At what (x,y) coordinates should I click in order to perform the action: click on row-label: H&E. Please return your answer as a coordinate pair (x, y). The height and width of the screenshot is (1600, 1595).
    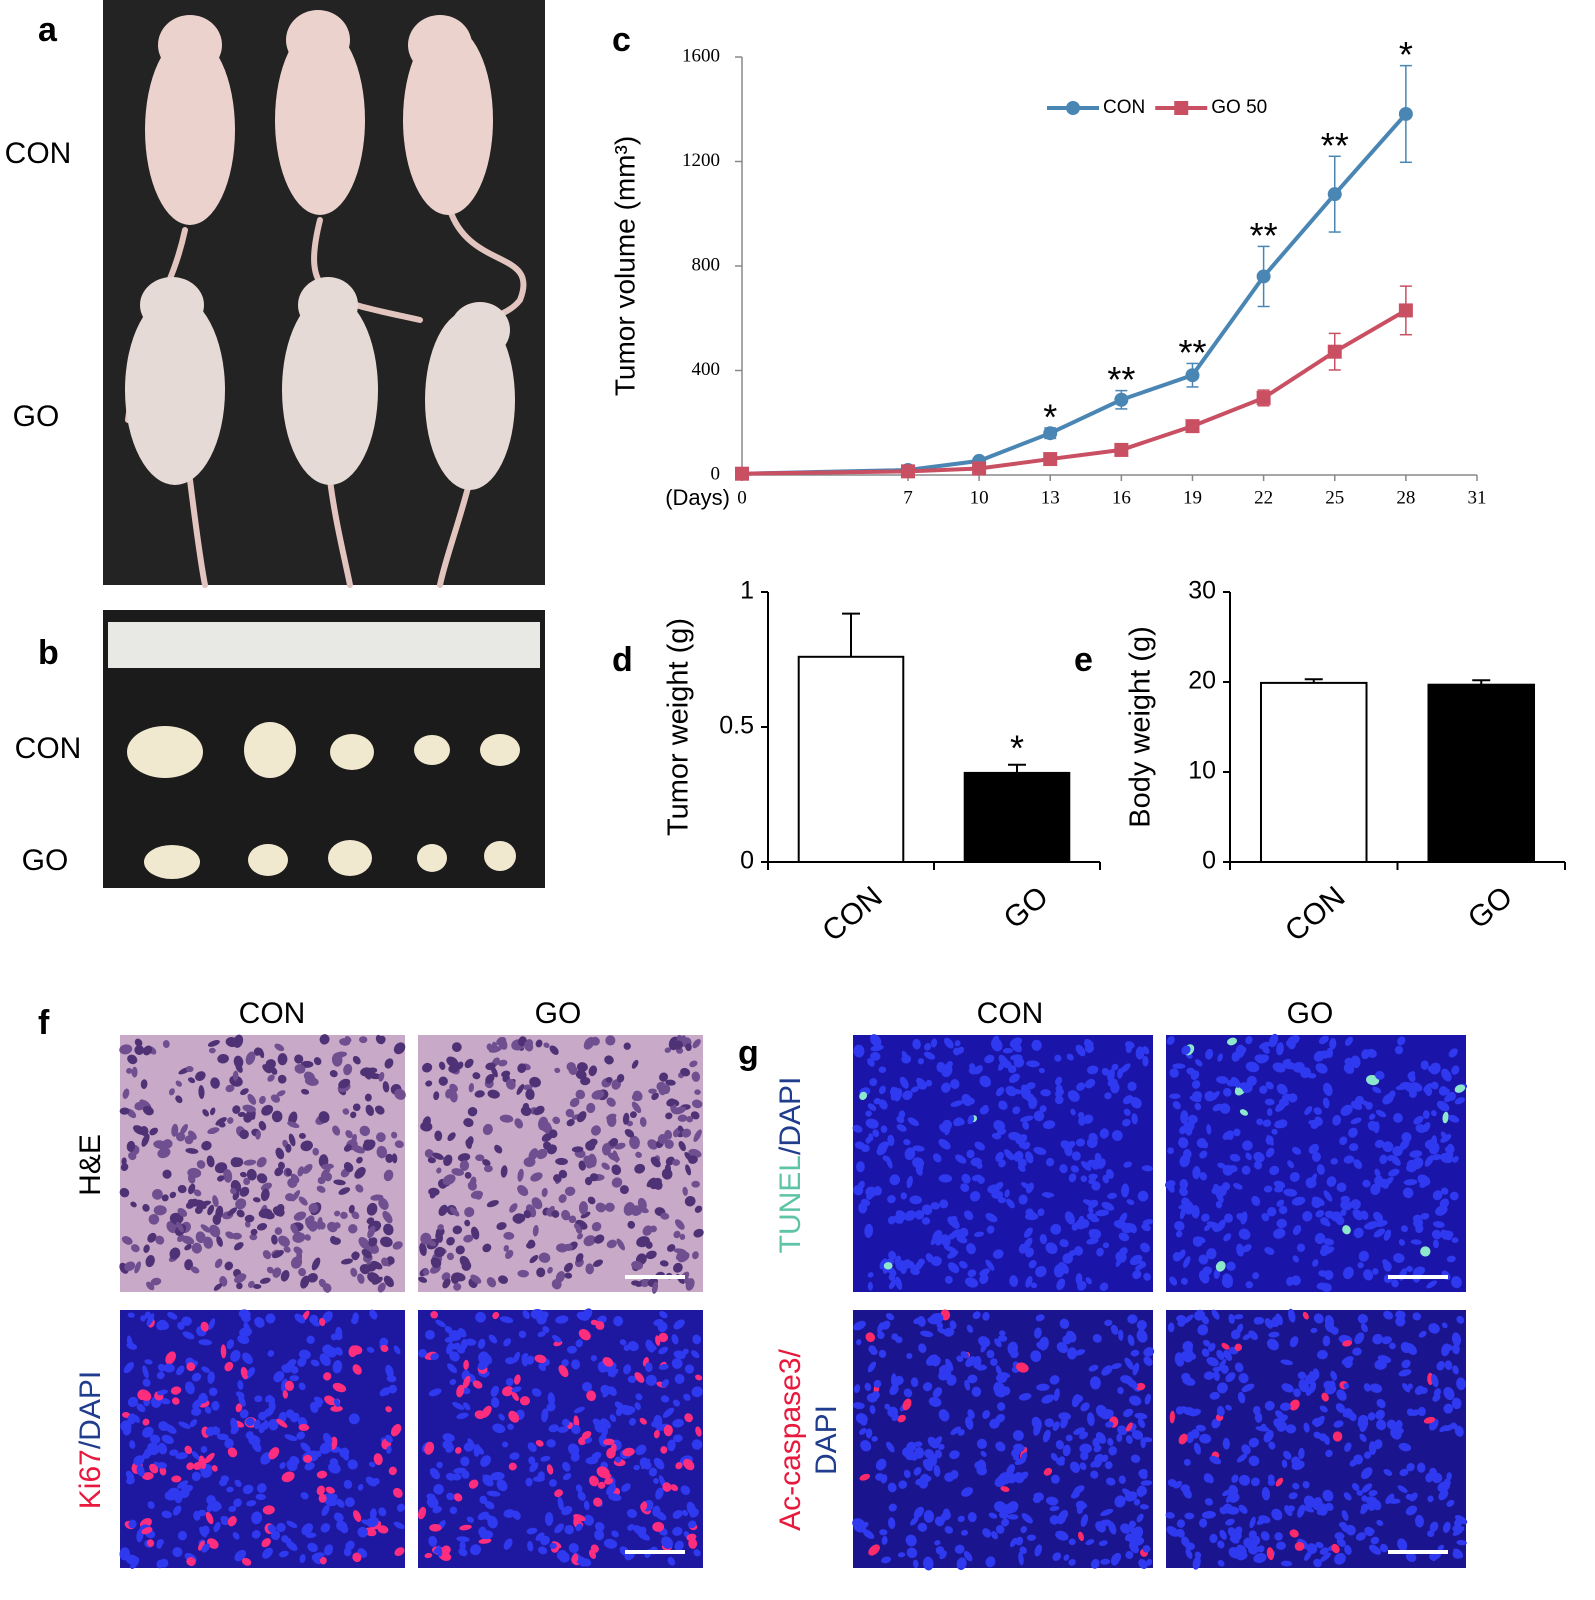
    Looking at the image, I should click on (90, 1165).